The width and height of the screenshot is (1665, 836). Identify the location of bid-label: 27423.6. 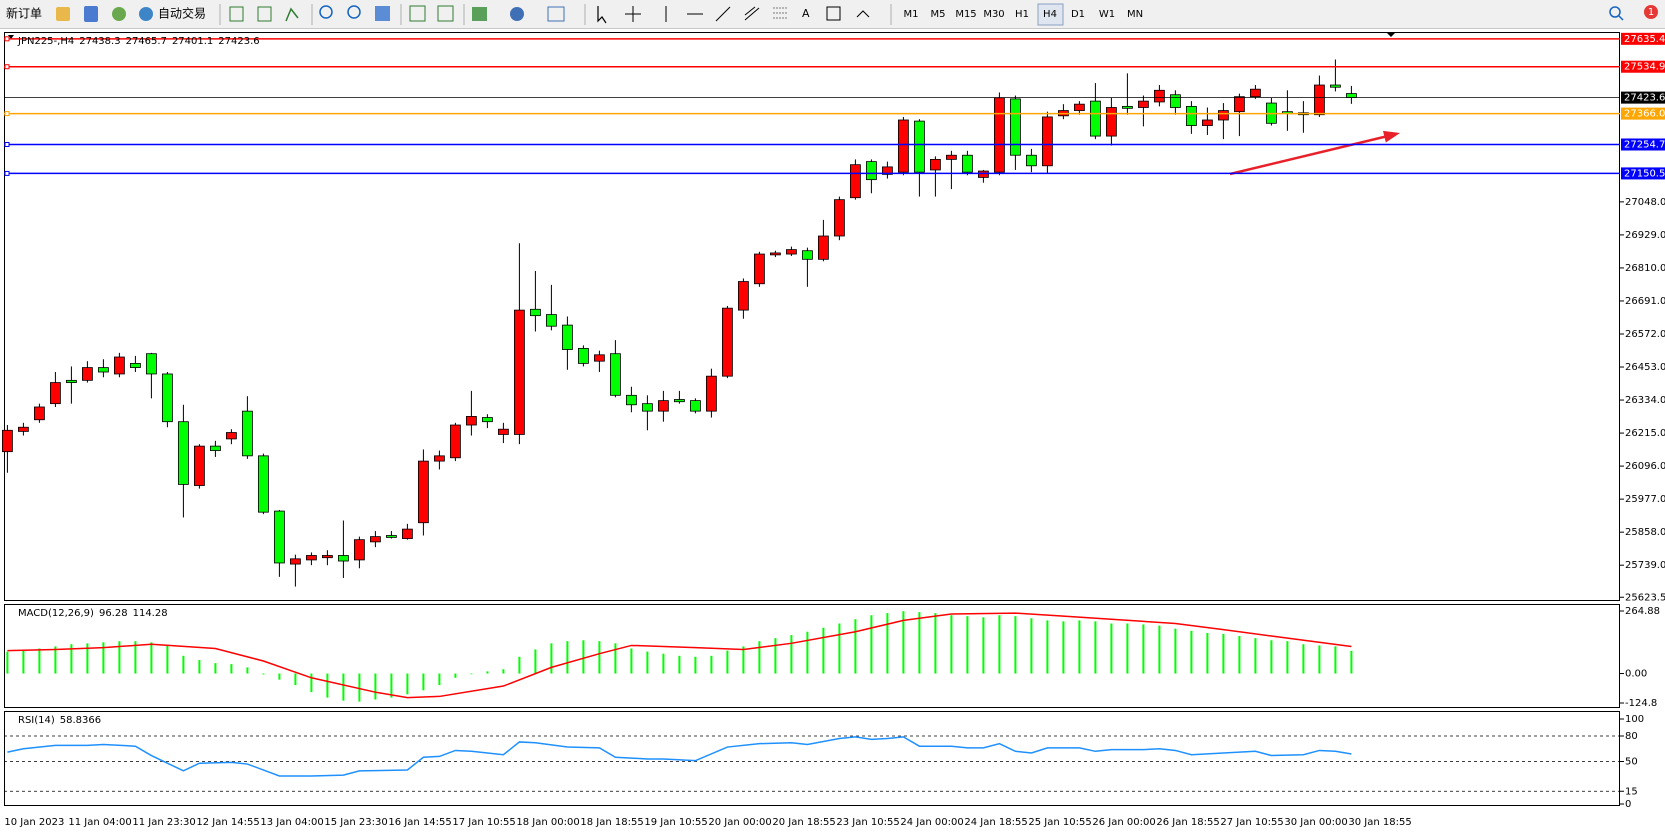
(1644, 98).